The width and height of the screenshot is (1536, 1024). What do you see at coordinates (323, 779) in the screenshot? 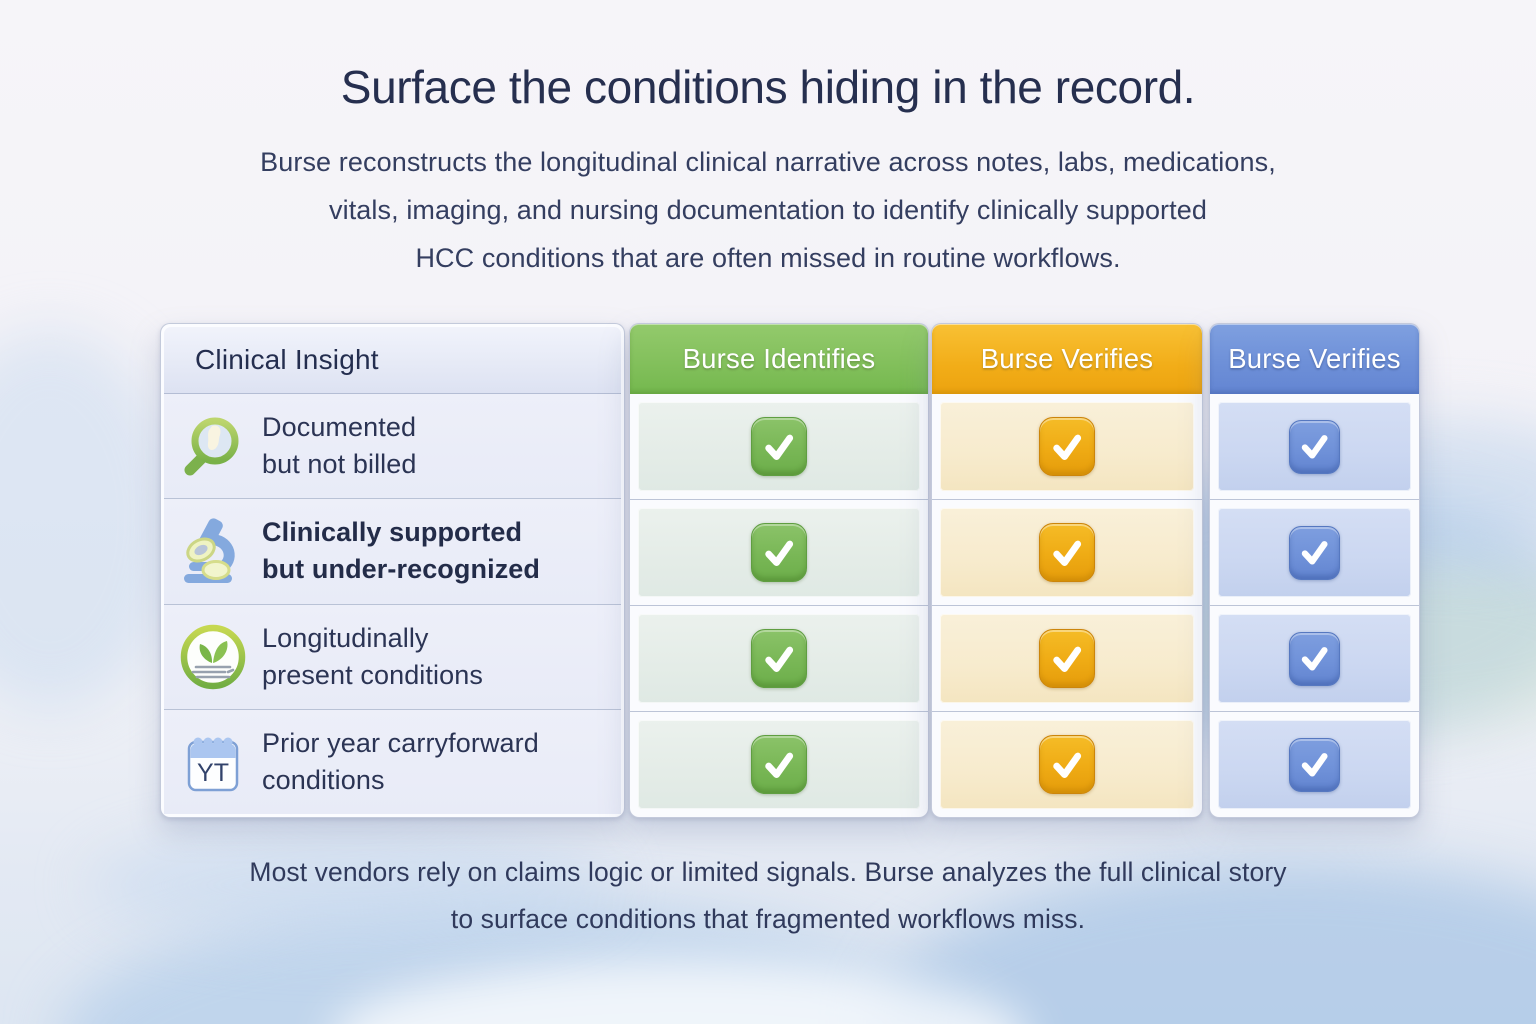
I see `row-label-line: conditions` at bounding box center [323, 779].